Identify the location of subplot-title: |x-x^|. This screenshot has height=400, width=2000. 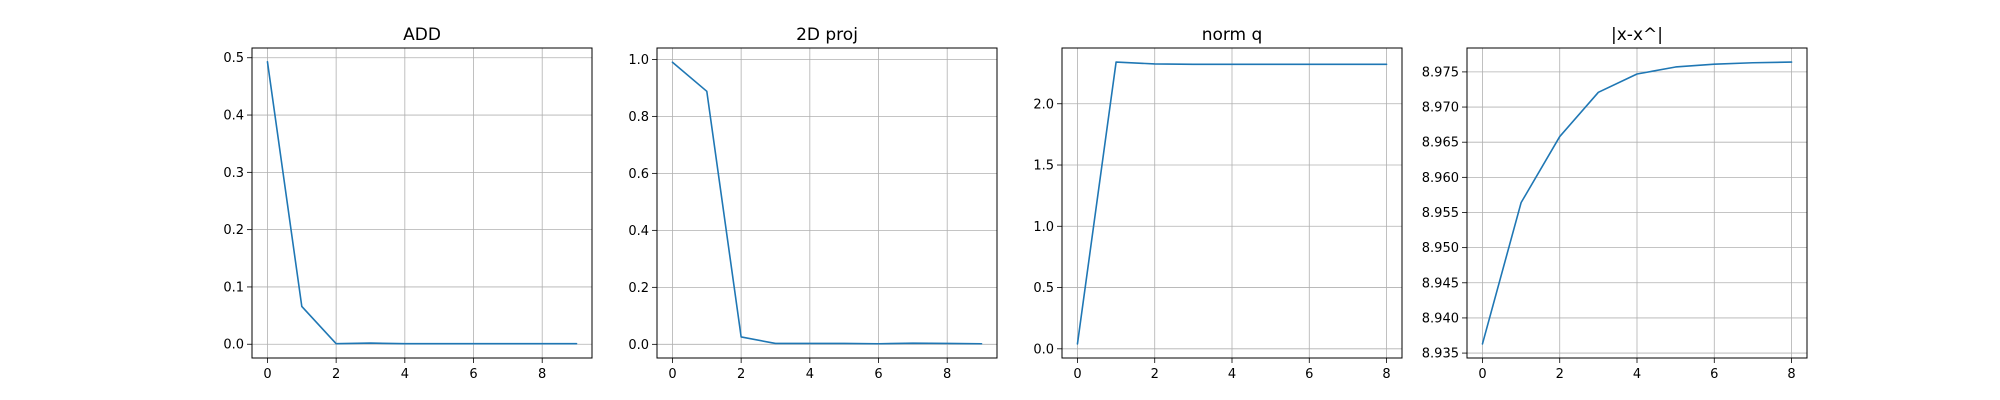
(1637, 35).